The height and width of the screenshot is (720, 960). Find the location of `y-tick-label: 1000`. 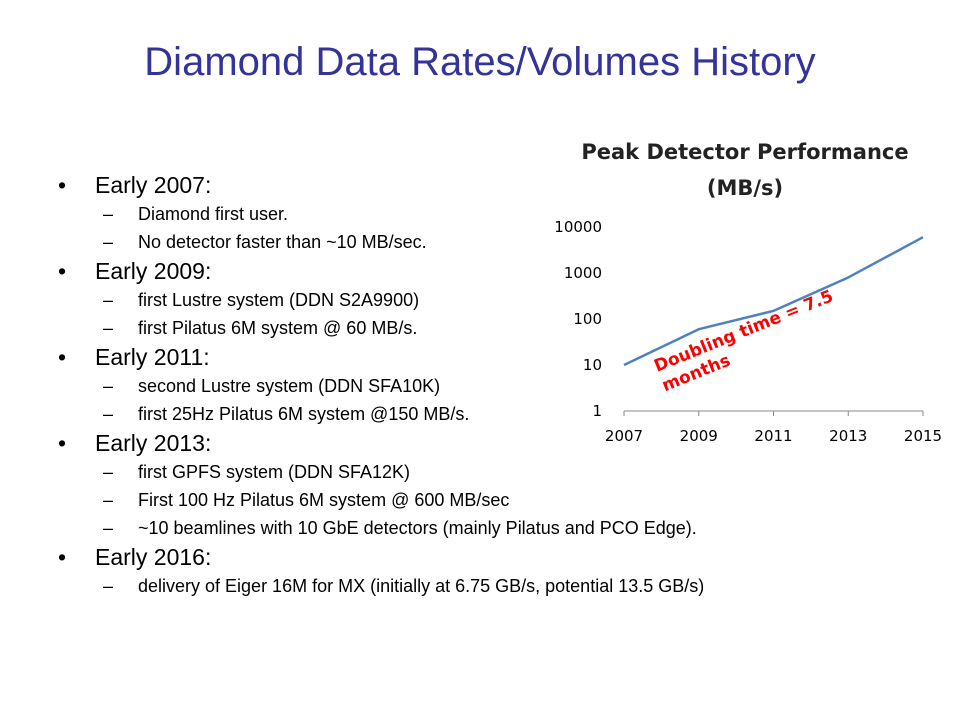

y-tick-label: 1000 is located at coordinates (583, 273).